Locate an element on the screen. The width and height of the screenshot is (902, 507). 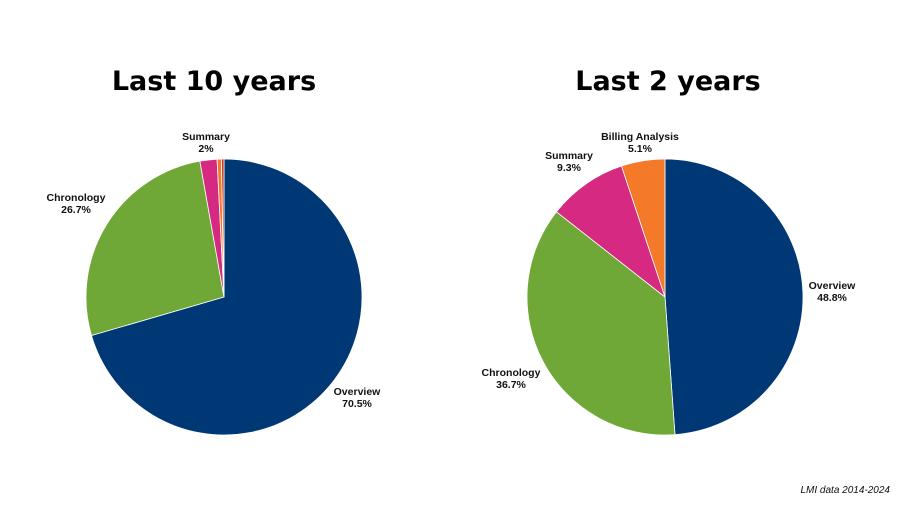
slice-label-overview: Overview 48.8% is located at coordinates (833, 292).